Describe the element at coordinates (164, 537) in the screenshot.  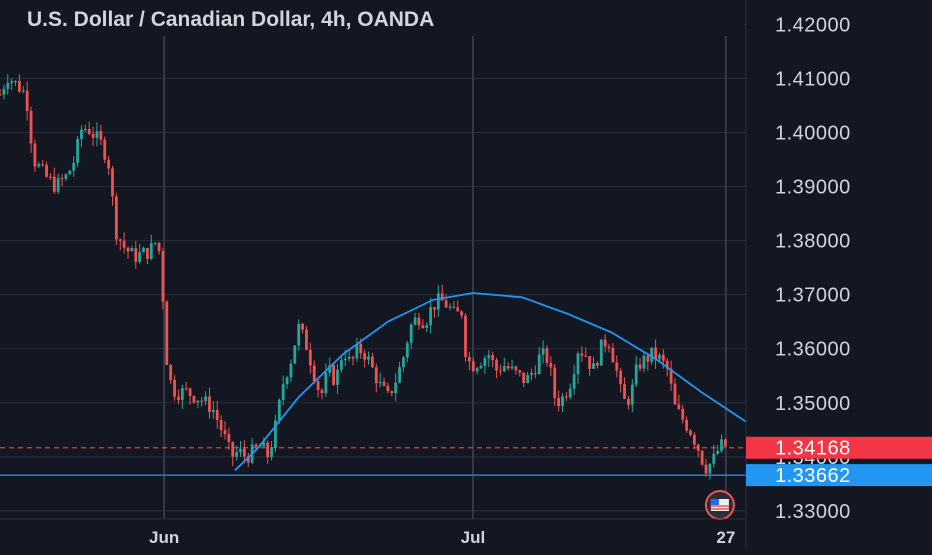
I see `time-tick-label: Jun` at that location.